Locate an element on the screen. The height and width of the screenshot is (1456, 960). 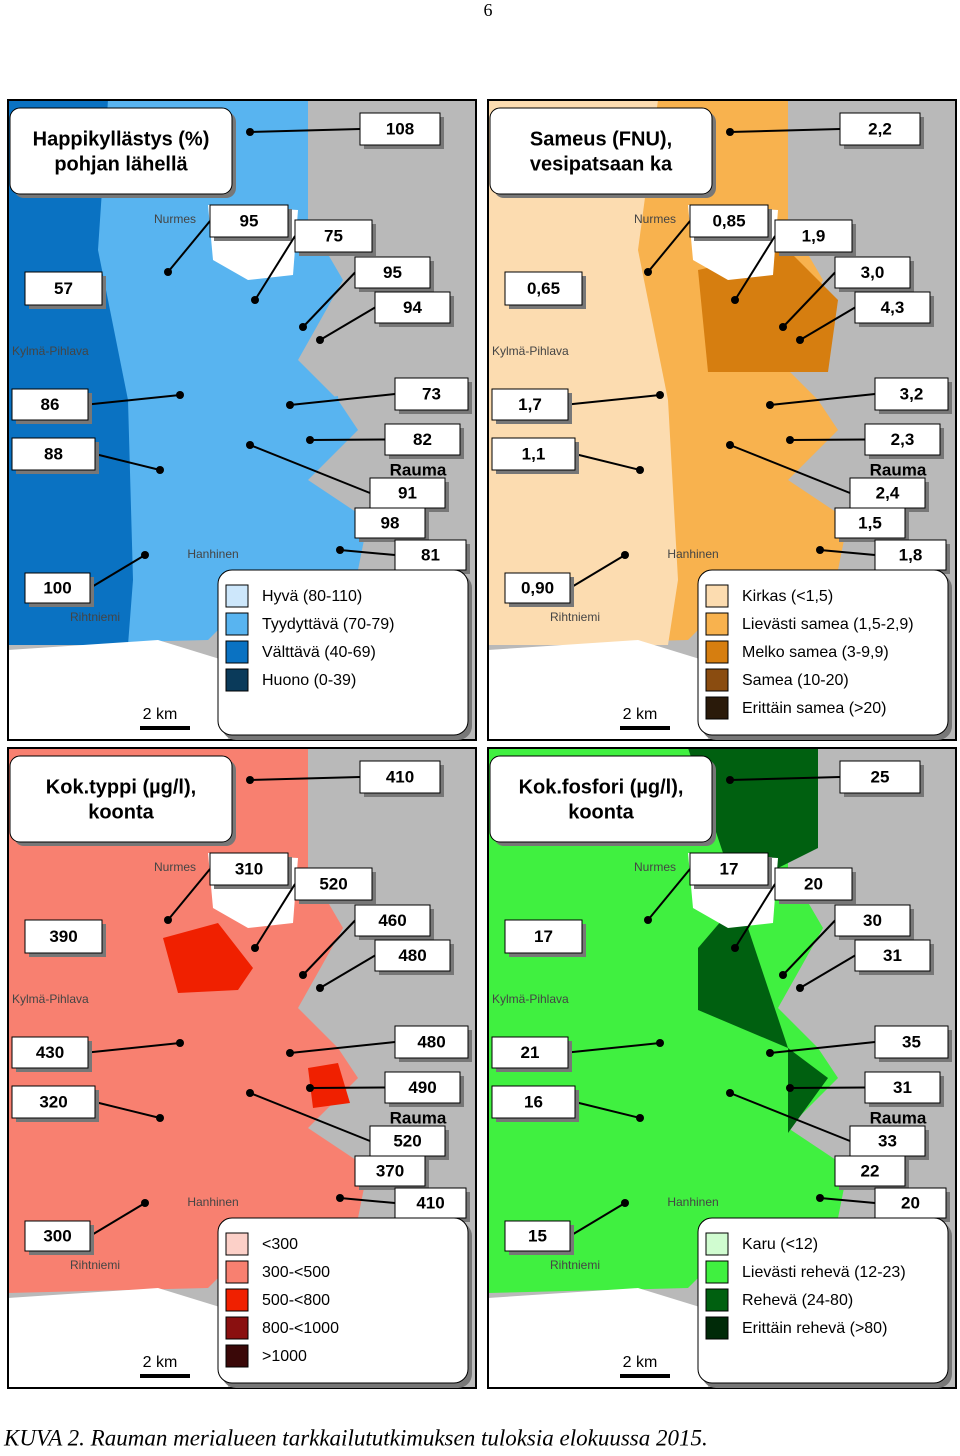
value-label: 108 is located at coordinates (400, 128).